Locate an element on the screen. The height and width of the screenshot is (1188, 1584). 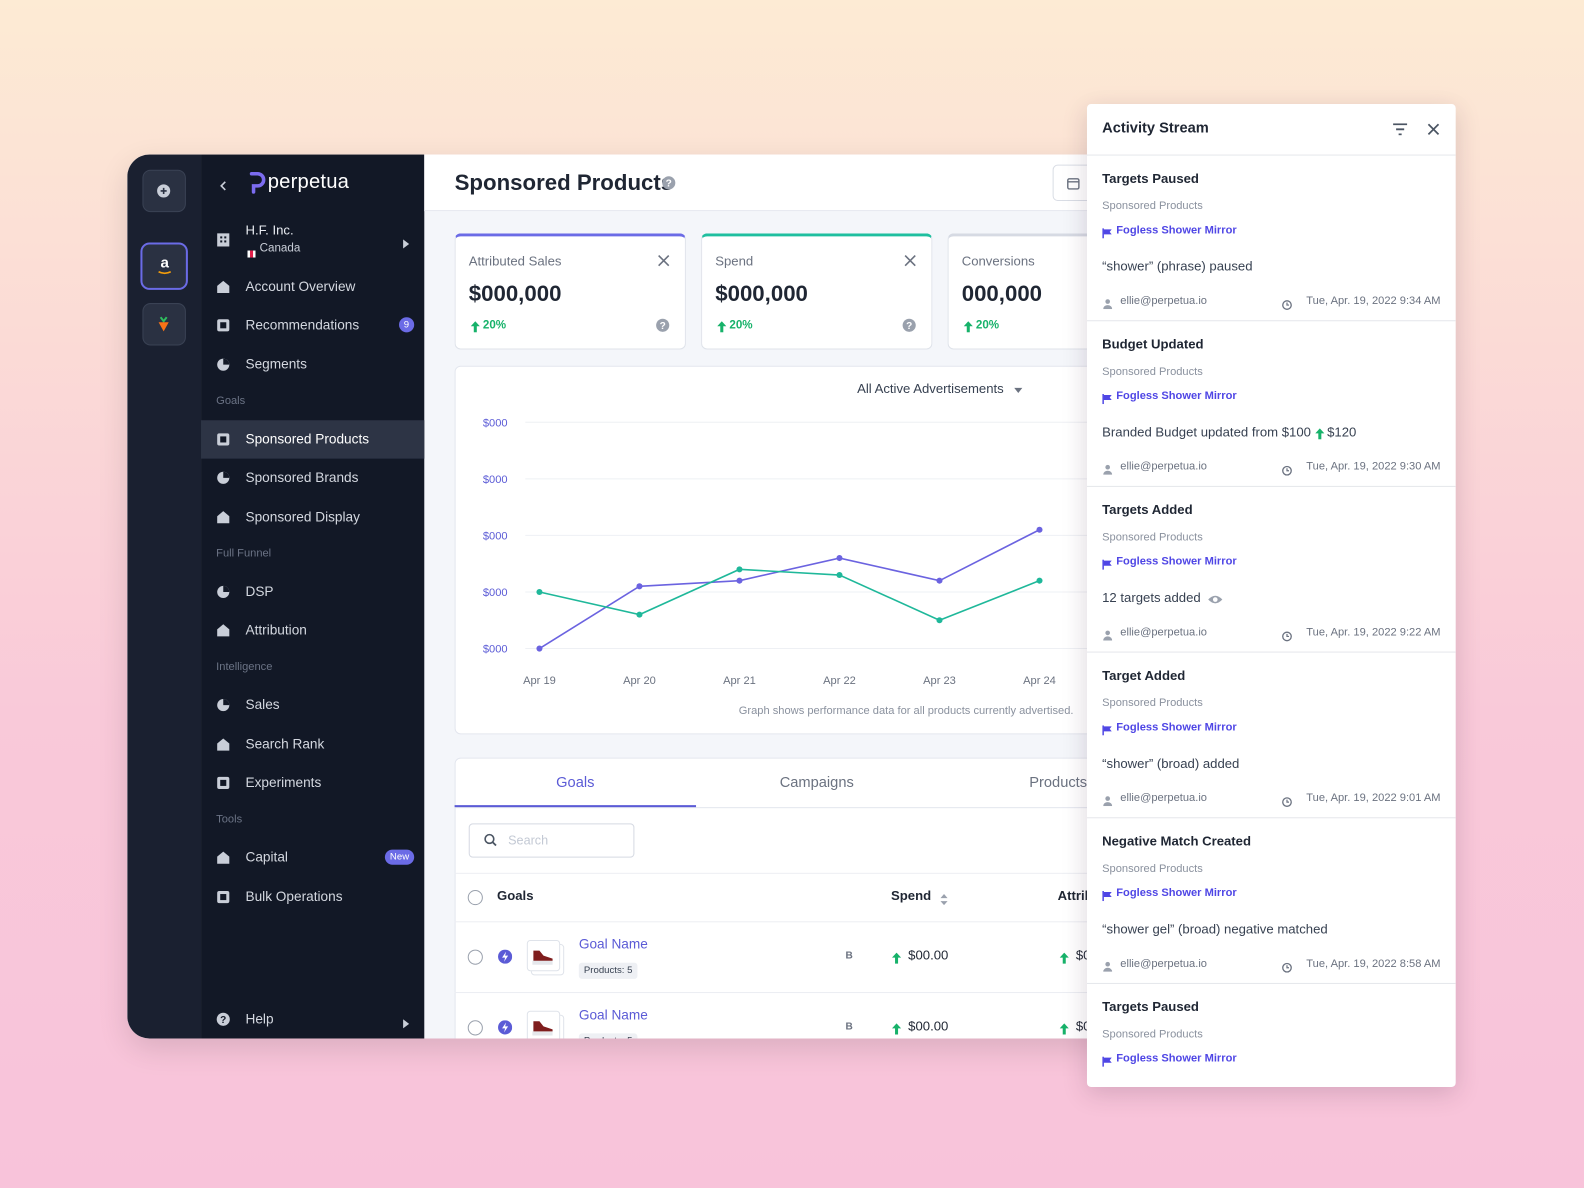
back-chevron is located at coordinates (223, 184).